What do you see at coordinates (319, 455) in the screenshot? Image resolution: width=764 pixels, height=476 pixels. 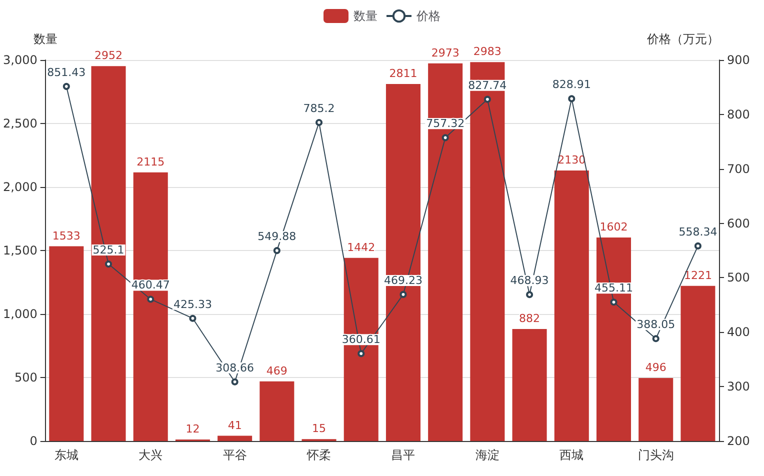 I see `x-tick-label: 怀柔` at bounding box center [319, 455].